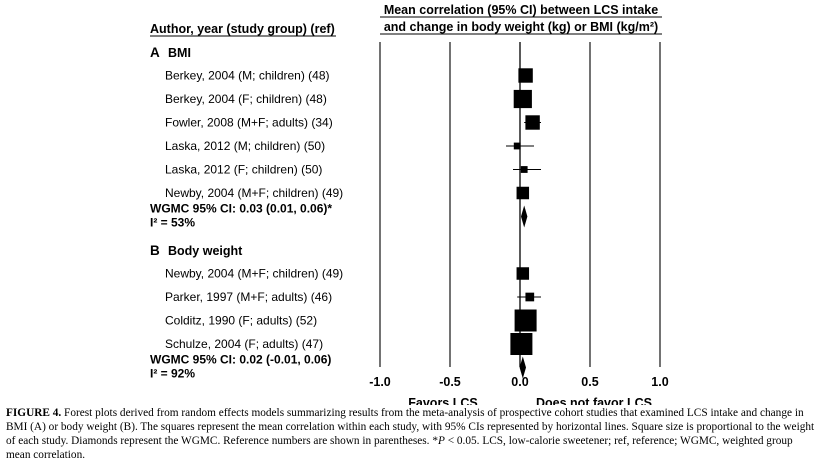  I want to click on study-label: Schulze, 2004 (F; adults) (47), so click(244, 344).